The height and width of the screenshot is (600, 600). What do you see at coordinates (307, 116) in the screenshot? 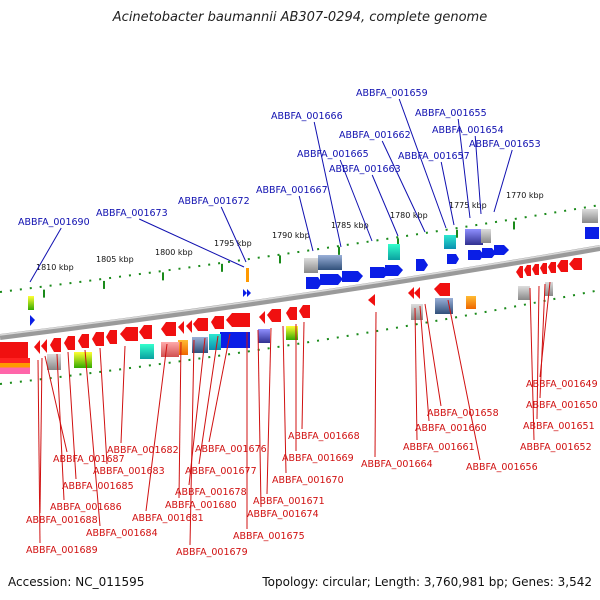
I see `gene-label: ABBFA_001666` at bounding box center [307, 116].